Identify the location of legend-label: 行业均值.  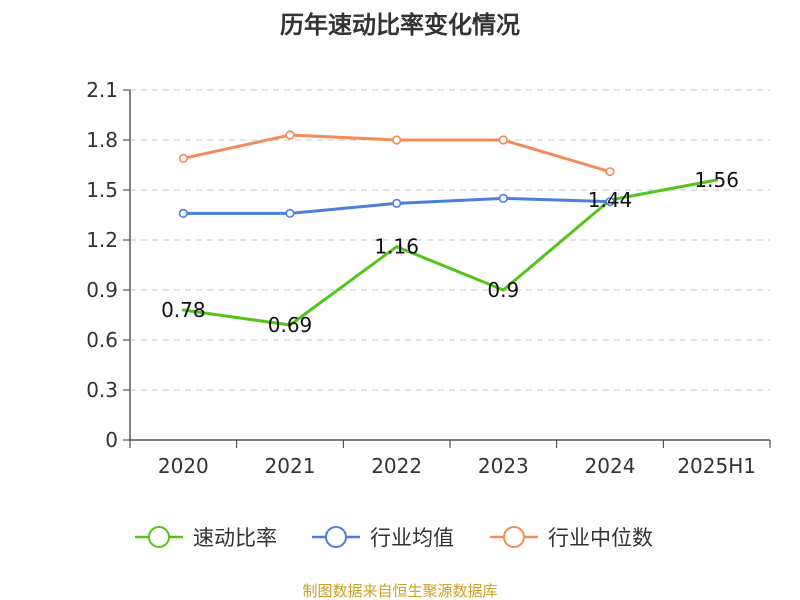
(412, 538).